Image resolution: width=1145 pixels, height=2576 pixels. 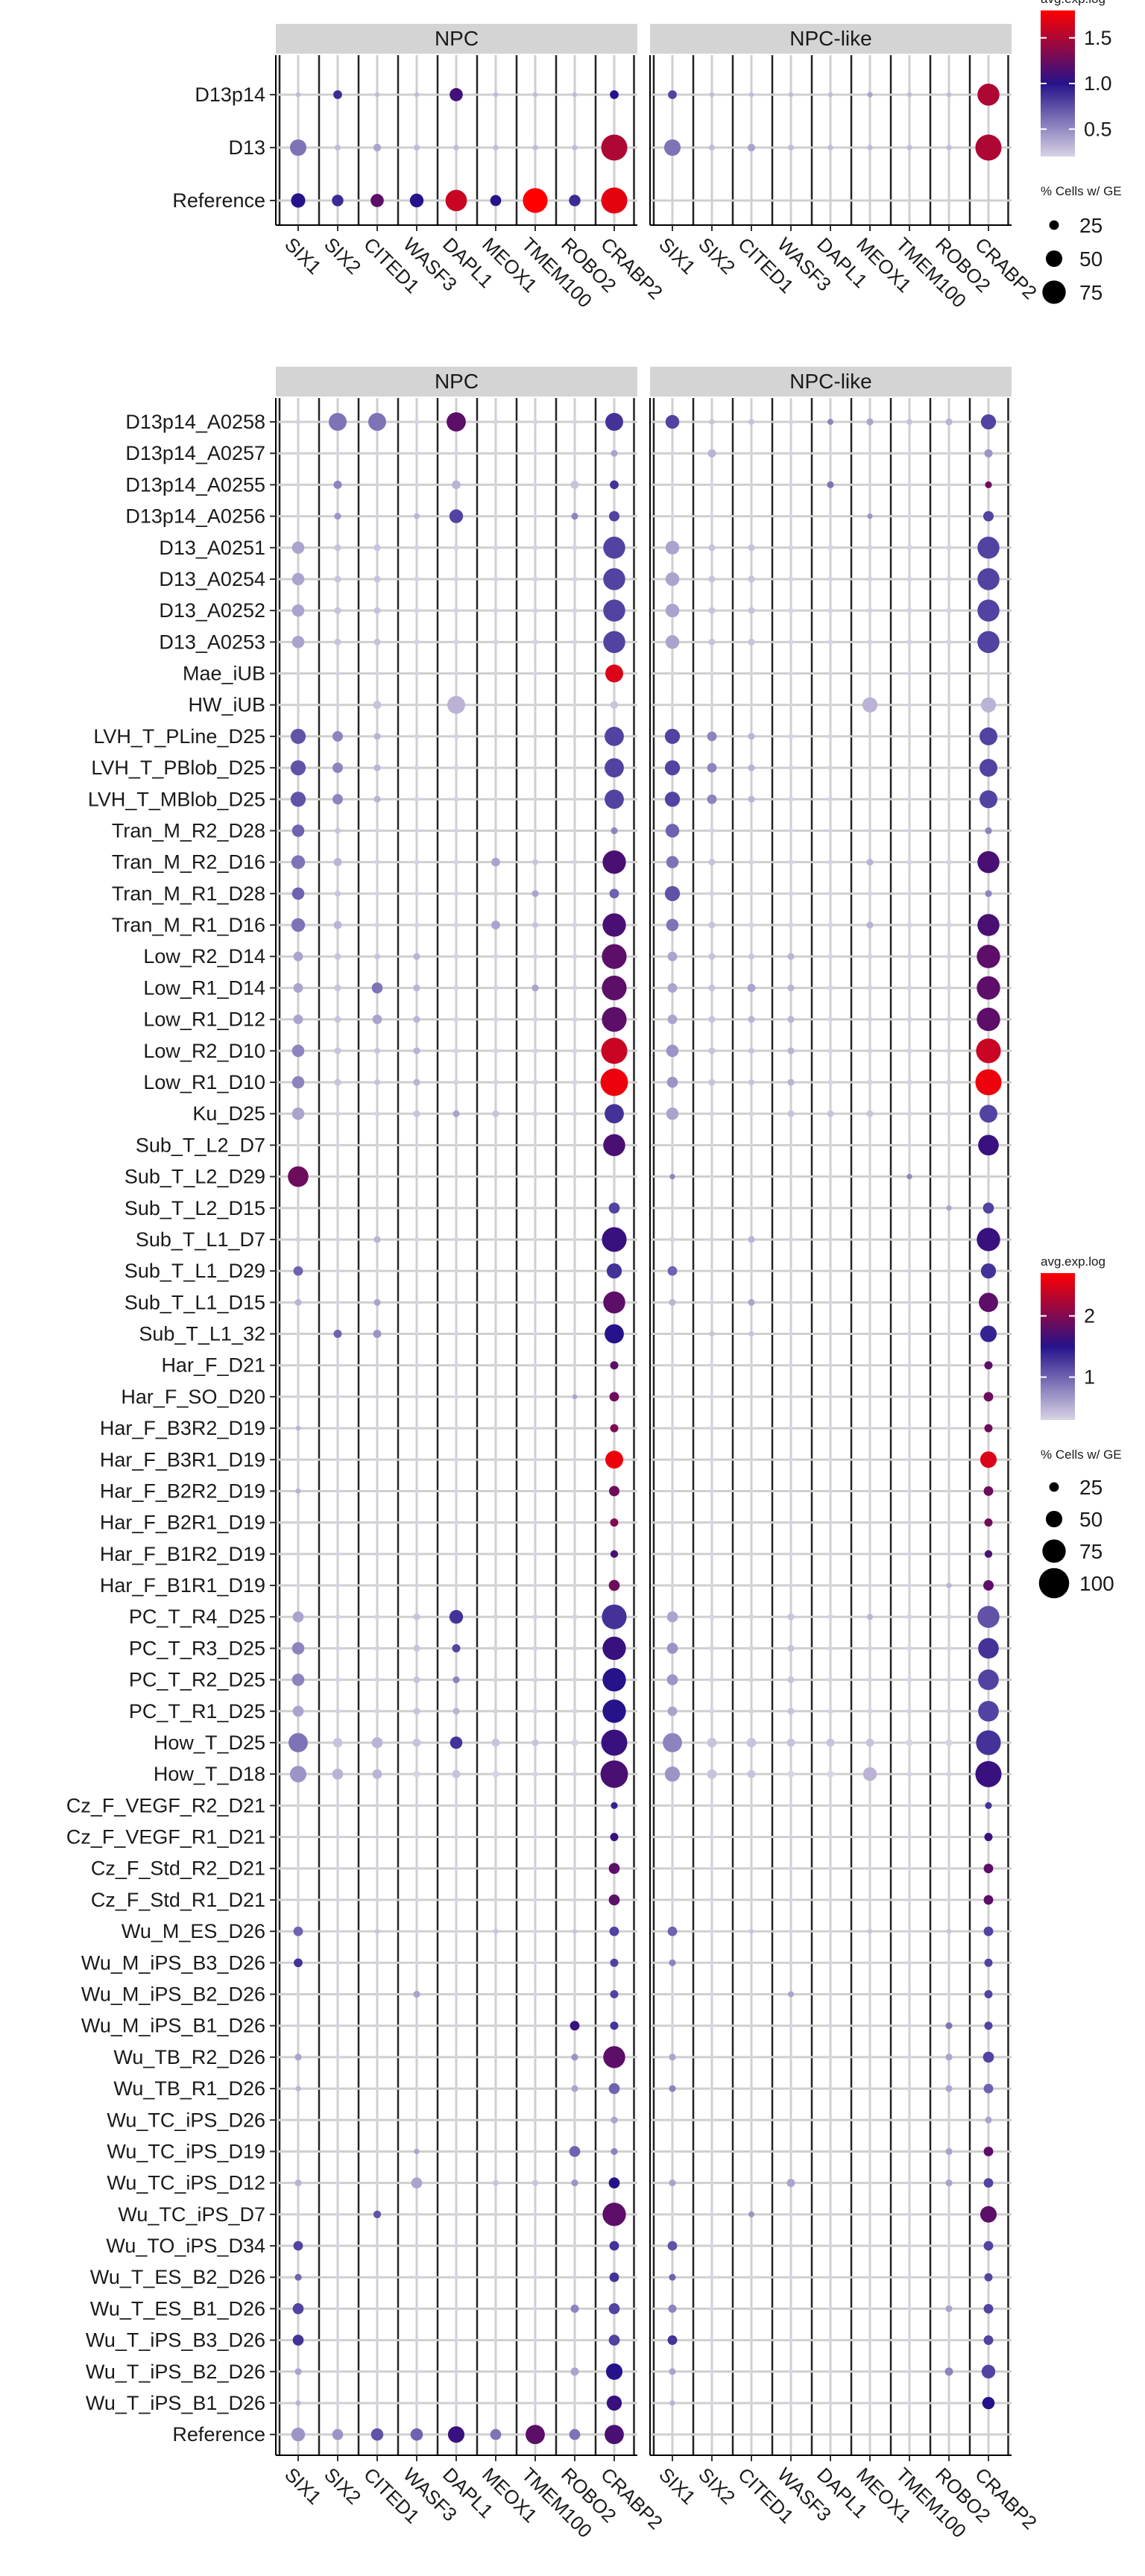 What do you see at coordinates (830, 38) in the screenshot?
I see `panel-title: NPC-like` at bounding box center [830, 38].